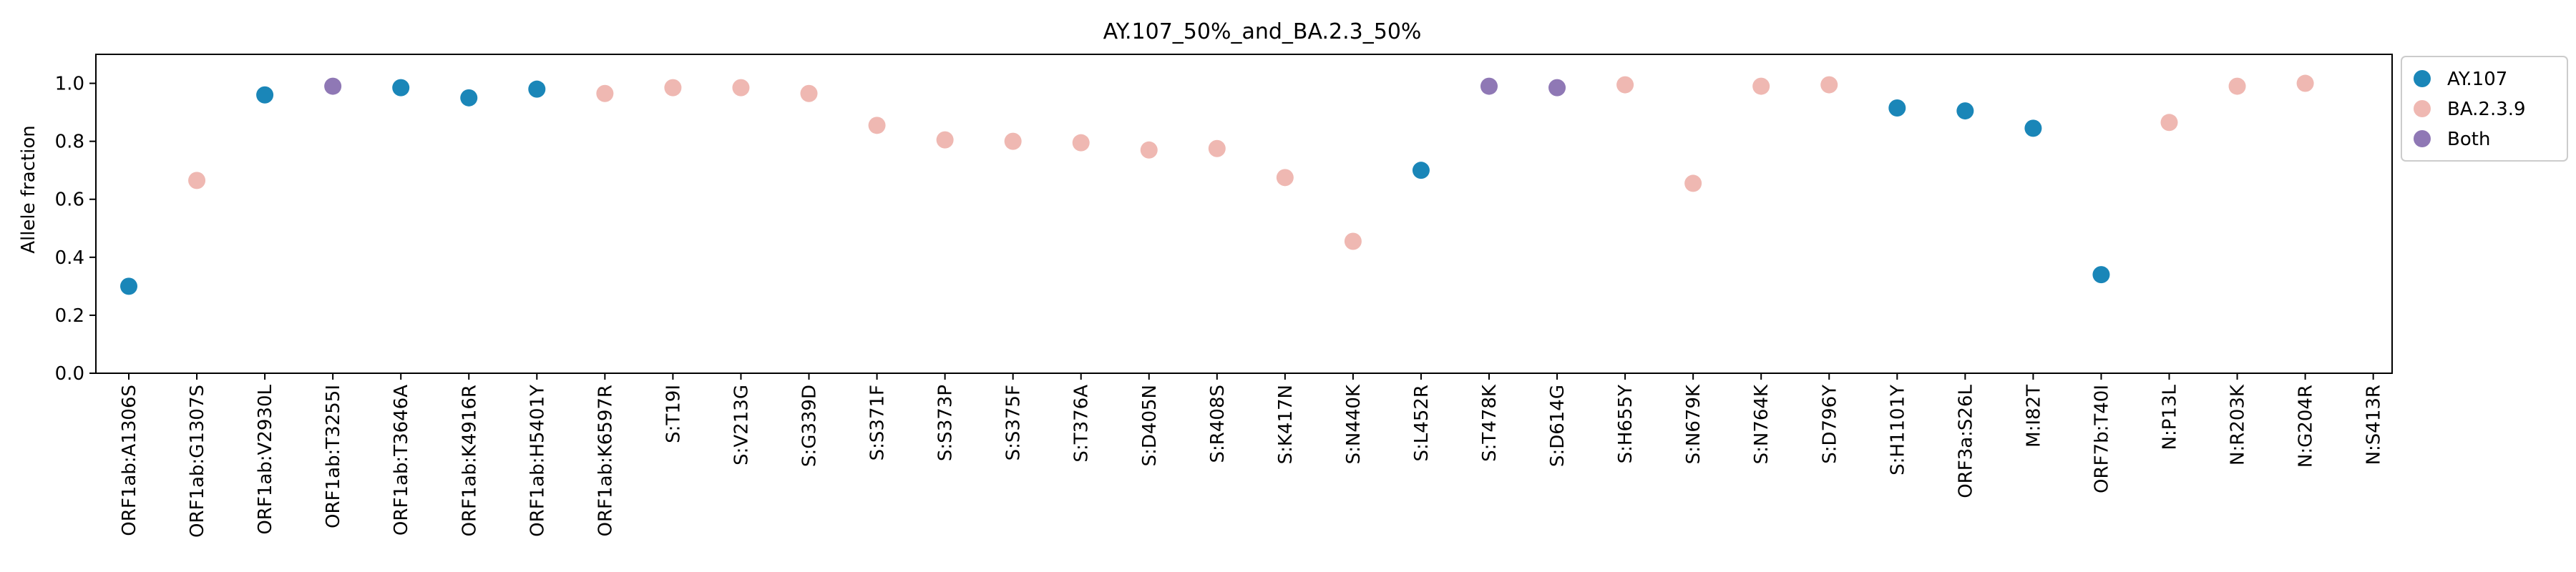 This screenshot has height=572, width=2576. Describe the element at coordinates (1625, 424) in the screenshot. I see `x-tick-label: S:H655Y` at that location.